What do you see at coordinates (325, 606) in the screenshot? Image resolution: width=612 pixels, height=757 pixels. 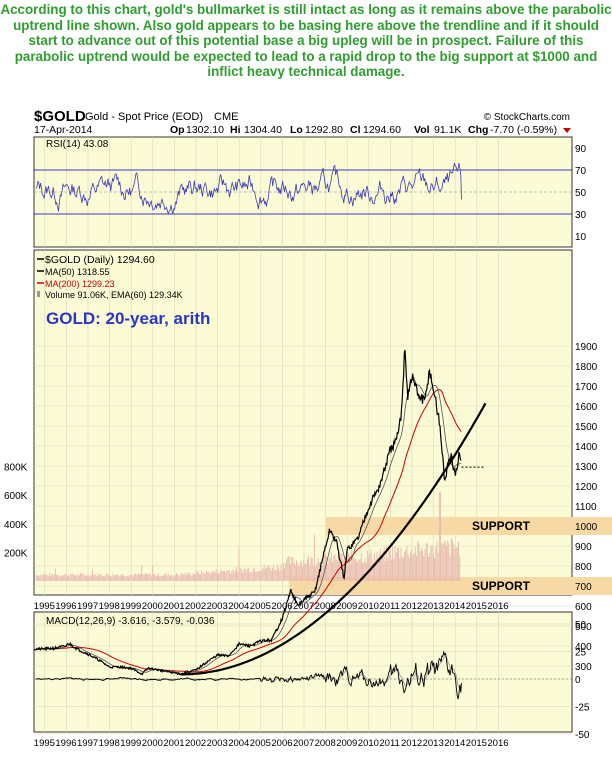 I see `year-tick: 2008` at bounding box center [325, 606].